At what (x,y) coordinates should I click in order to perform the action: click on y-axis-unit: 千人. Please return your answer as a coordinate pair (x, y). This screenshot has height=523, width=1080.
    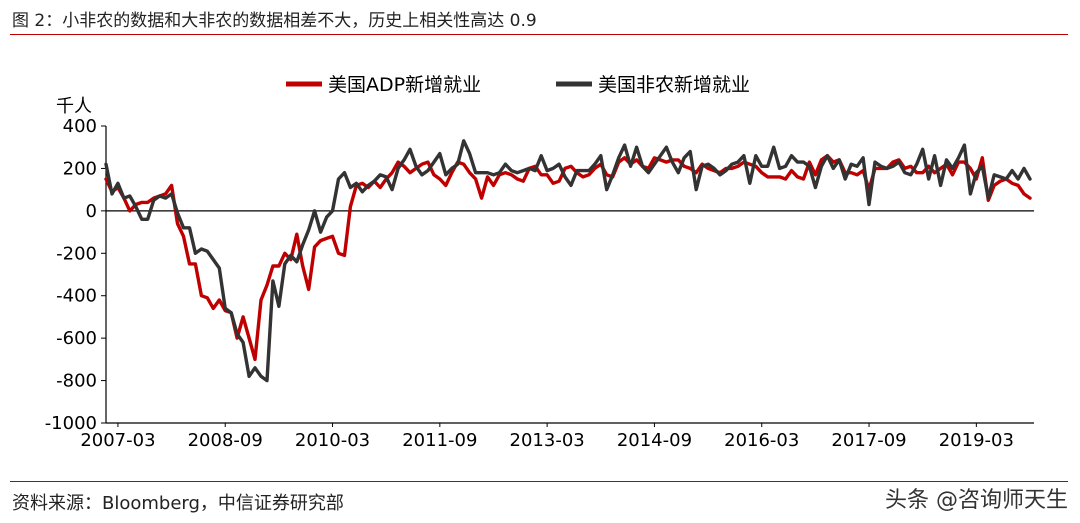
    Looking at the image, I should click on (74, 106).